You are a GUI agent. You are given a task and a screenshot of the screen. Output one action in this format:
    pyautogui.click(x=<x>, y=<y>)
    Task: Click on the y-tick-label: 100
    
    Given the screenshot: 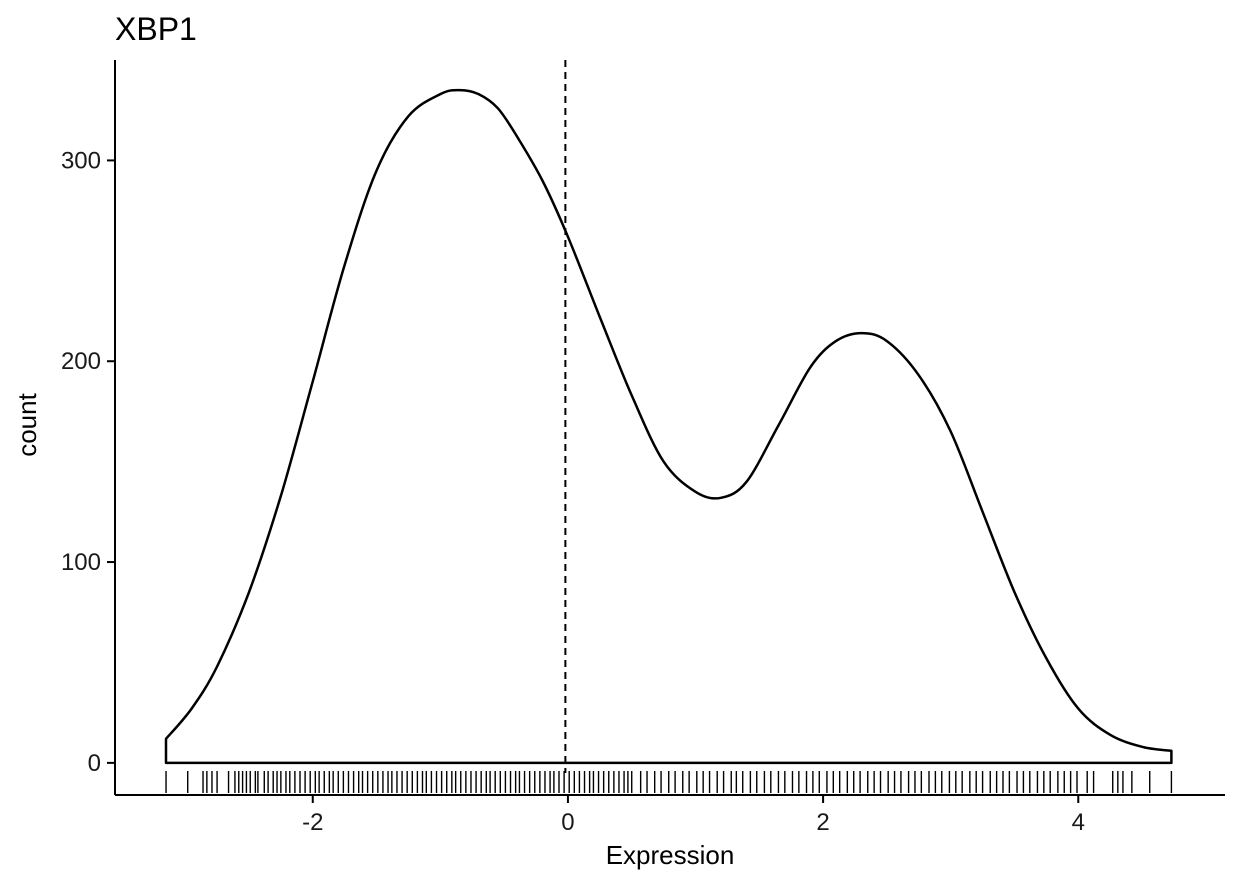 What is the action you would take?
    pyautogui.click(x=81, y=562)
    